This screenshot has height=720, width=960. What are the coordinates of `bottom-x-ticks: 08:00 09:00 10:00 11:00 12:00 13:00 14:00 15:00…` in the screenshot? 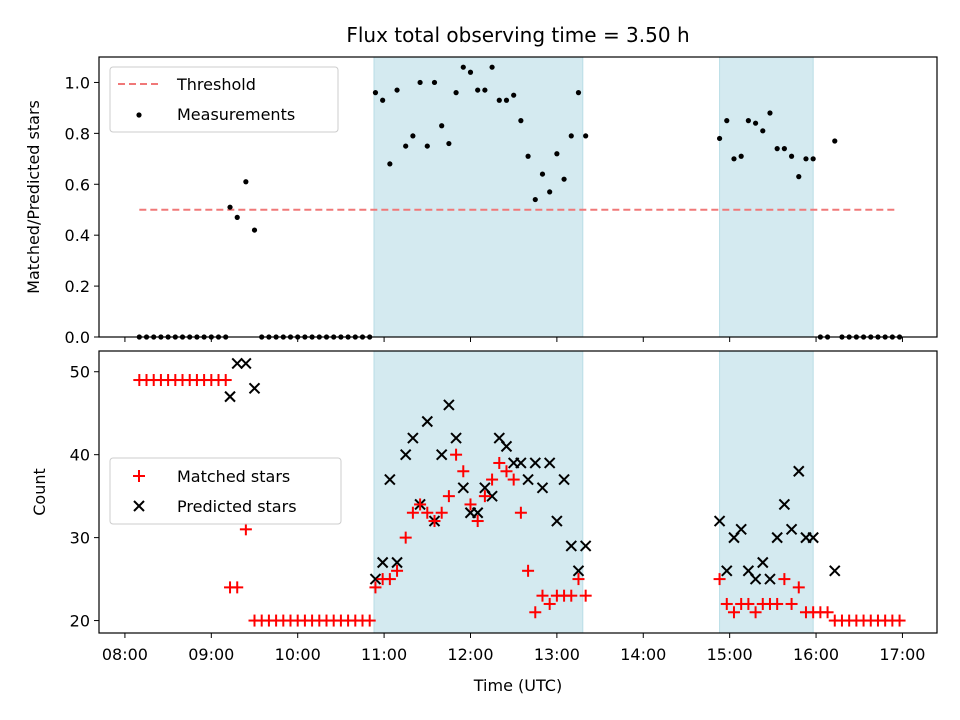 It's located at (513, 648).